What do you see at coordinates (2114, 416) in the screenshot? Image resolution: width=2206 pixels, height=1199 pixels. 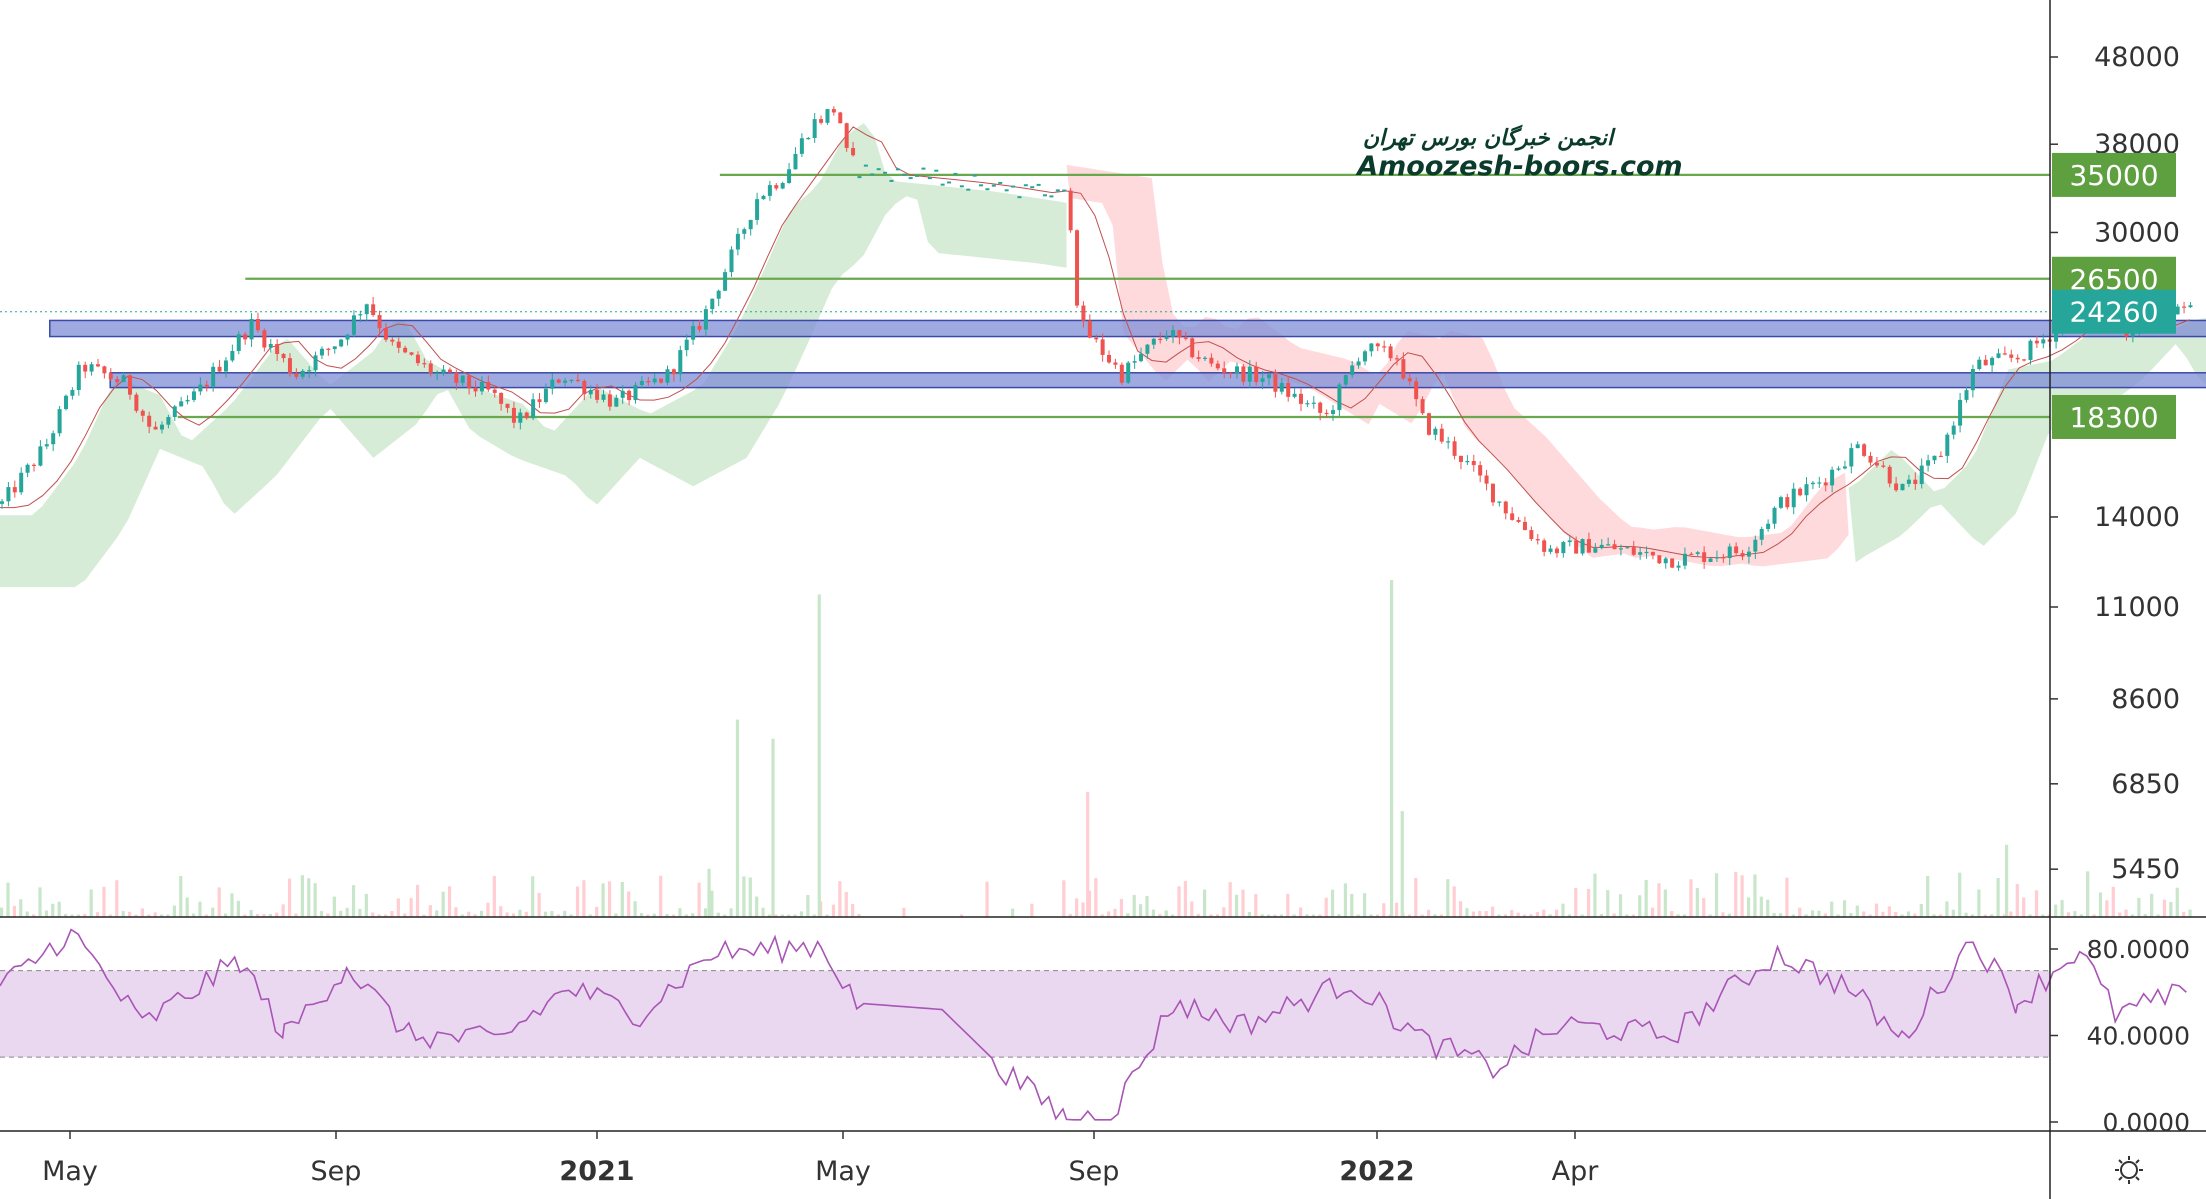 I see `level-label-bg` at bounding box center [2114, 416].